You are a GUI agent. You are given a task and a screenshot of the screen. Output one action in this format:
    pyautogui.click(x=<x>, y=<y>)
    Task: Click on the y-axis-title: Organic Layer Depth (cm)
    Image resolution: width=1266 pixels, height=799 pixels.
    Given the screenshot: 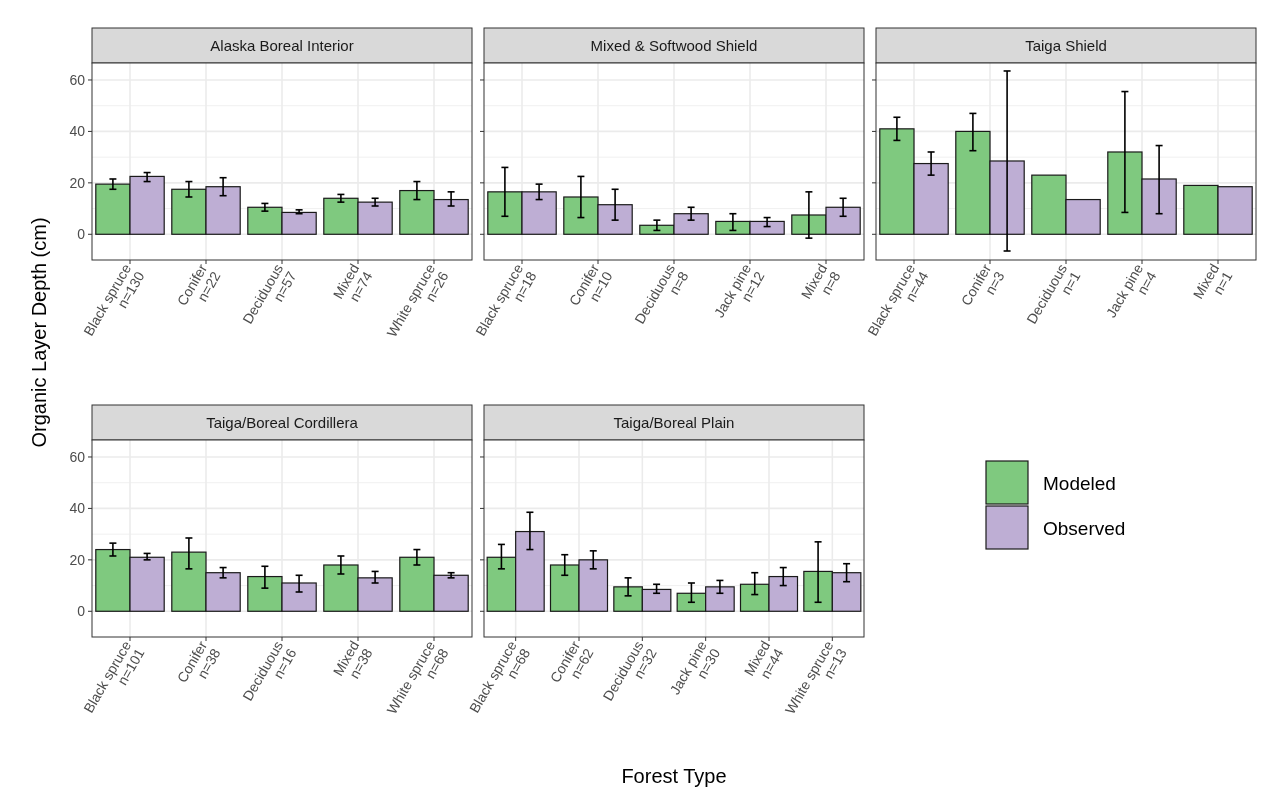 What is the action you would take?
    pyautogui.click(x=39, y=332)
    